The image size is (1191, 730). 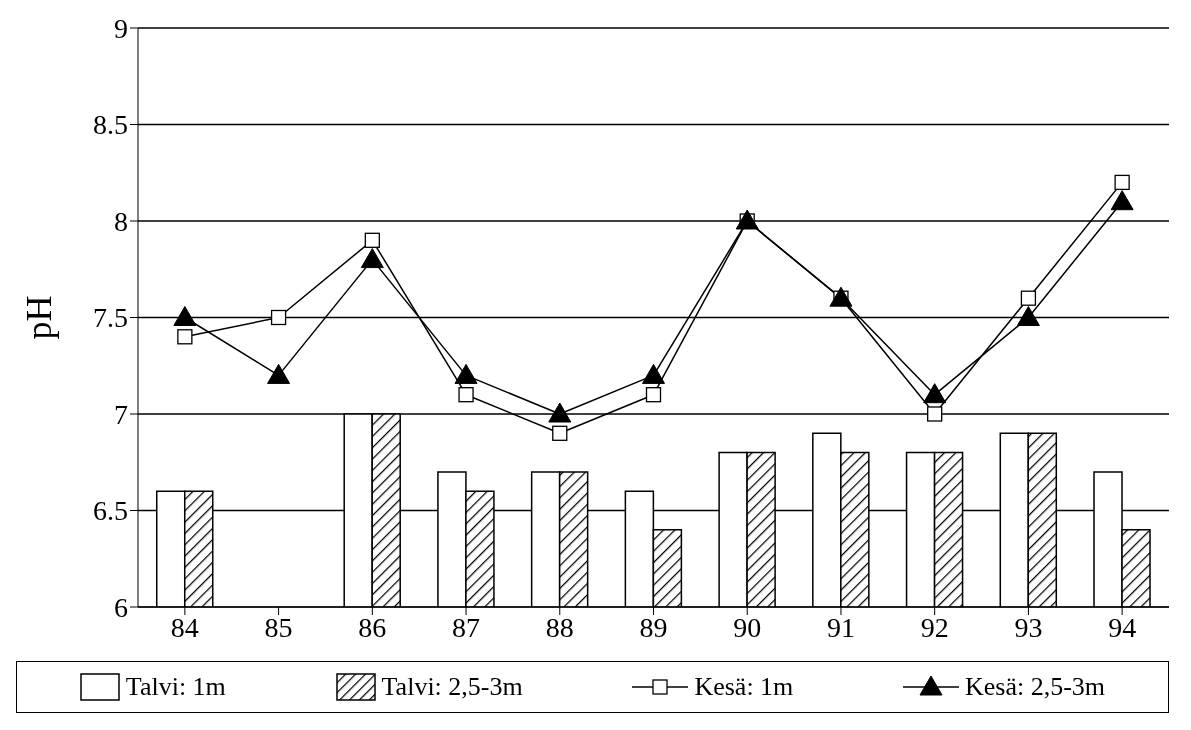 What do you see at coordinates (121, 607) in the screenshot?
I see `y-tick-label: 6` at bounding box center [121, 607].